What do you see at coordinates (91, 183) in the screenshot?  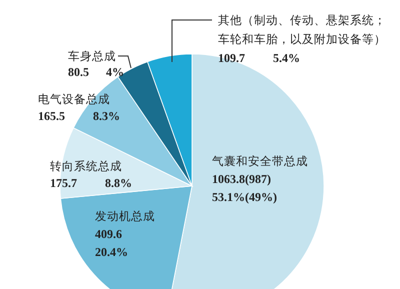 I see `text: 175.7 8.8%` at bounding box center [91, 183].